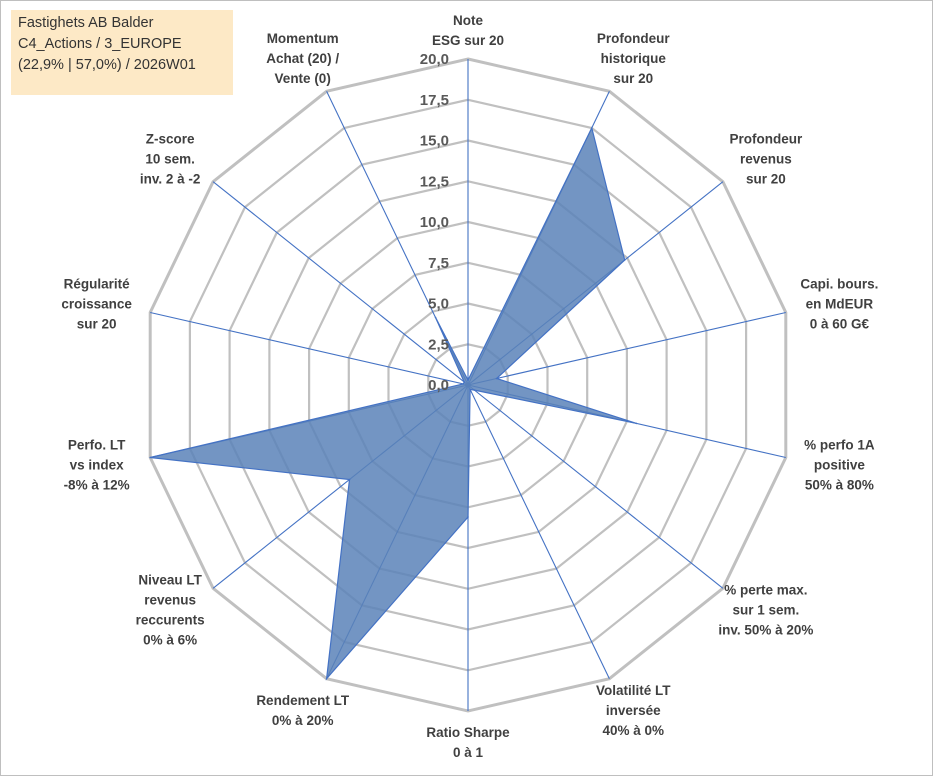 The width and height of the screenshot is (933, 776). Describe the element at coordinates (170, 138) in the screenshot. I see `axis-label-12-line-0: Z-score` at that location.